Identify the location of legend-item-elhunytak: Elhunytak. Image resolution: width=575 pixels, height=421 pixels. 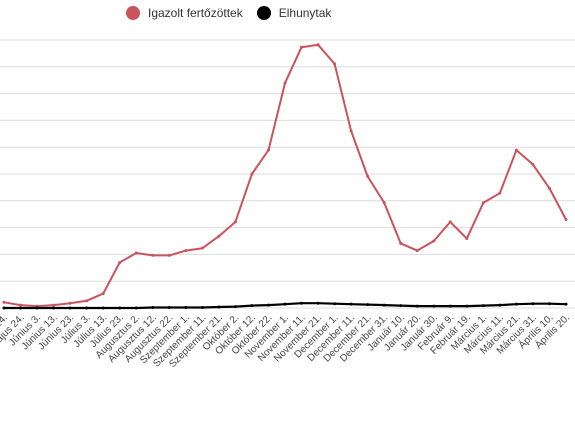
(294, 13).